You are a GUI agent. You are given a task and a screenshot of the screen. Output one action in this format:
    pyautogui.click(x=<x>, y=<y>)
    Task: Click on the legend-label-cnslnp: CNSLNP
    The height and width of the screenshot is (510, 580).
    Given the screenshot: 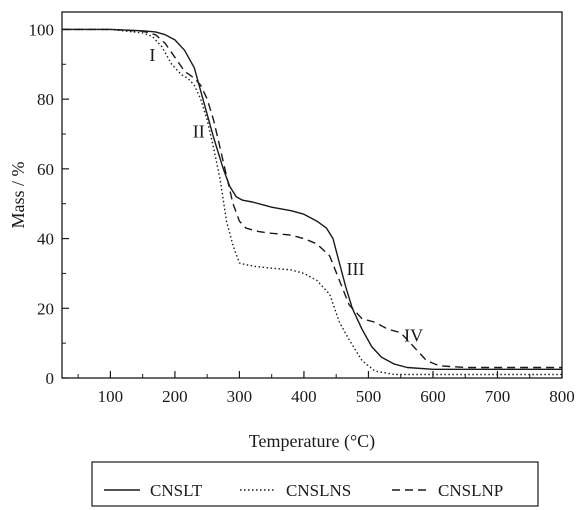 What is the action you would take?
    pyautogui.click(x=470, y=490)
    